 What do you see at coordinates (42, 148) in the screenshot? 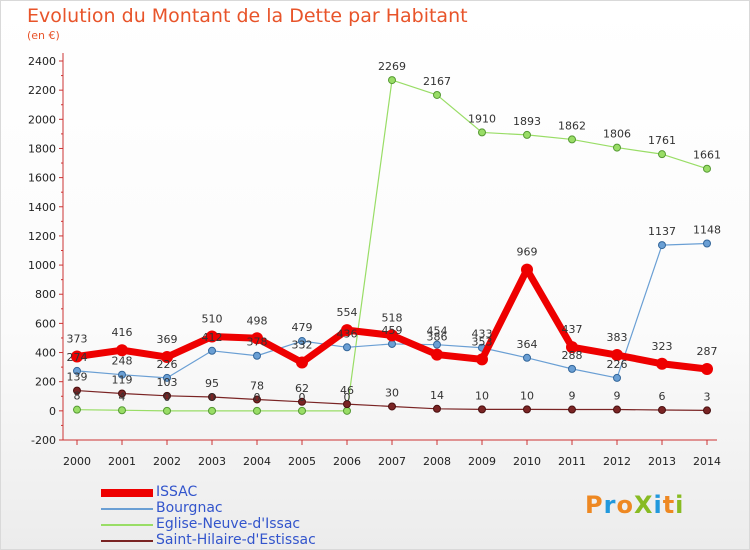
I see `y-tick-label: 1800` at bounding box center [42, 148].